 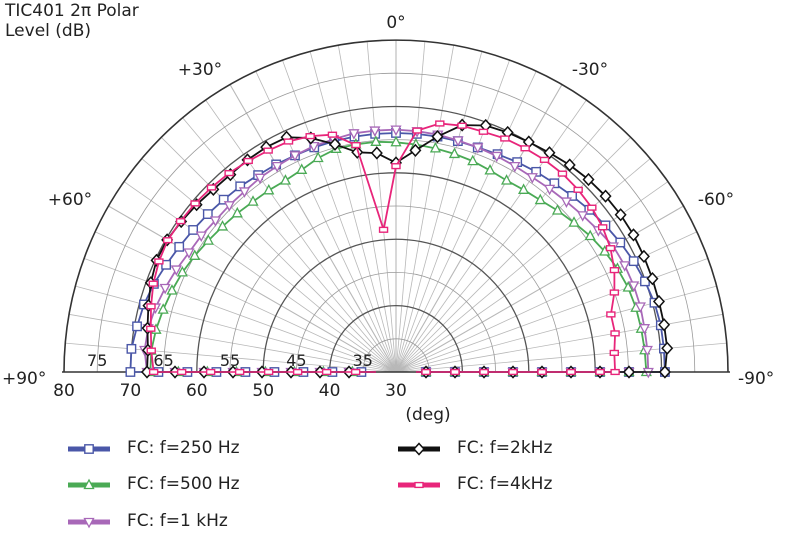 What do you see at coordinates (24, 379) in the screenshot?
I see `angle-label: +90°` at bounding box center [24, 379].